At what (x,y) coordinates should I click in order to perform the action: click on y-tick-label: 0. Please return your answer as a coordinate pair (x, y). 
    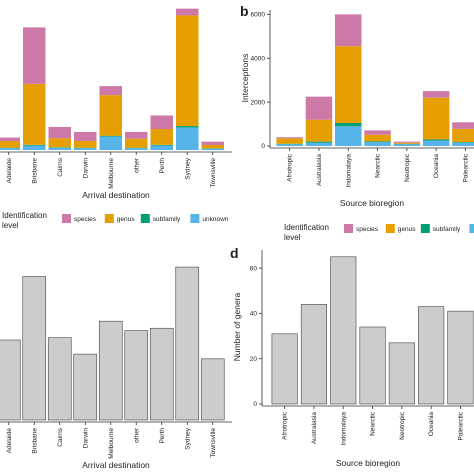
    Looking at the image, I should click on (263, 146).